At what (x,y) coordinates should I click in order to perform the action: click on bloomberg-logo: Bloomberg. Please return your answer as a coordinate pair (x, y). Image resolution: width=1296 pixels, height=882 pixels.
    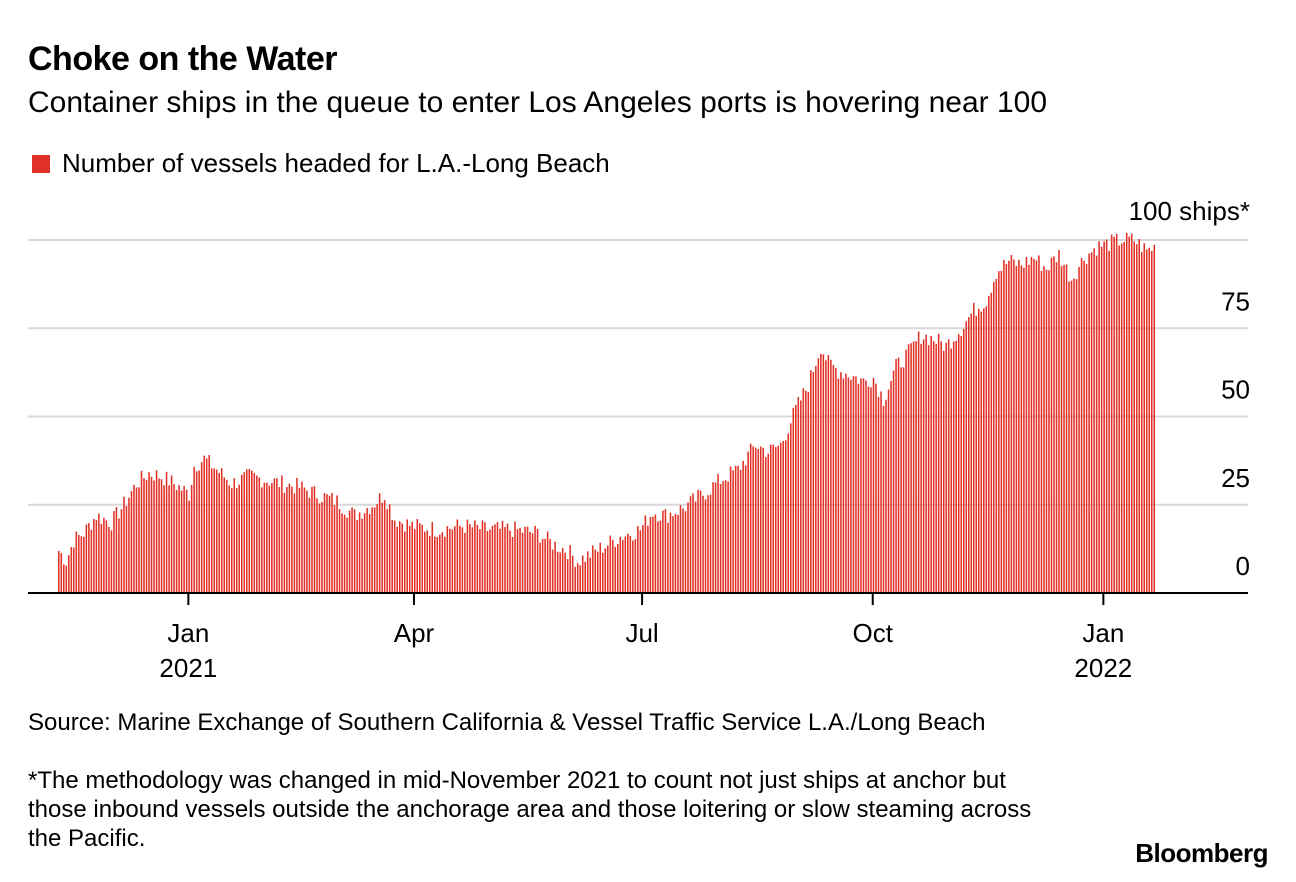
    Looking at the image, I should click on (1201, 853).